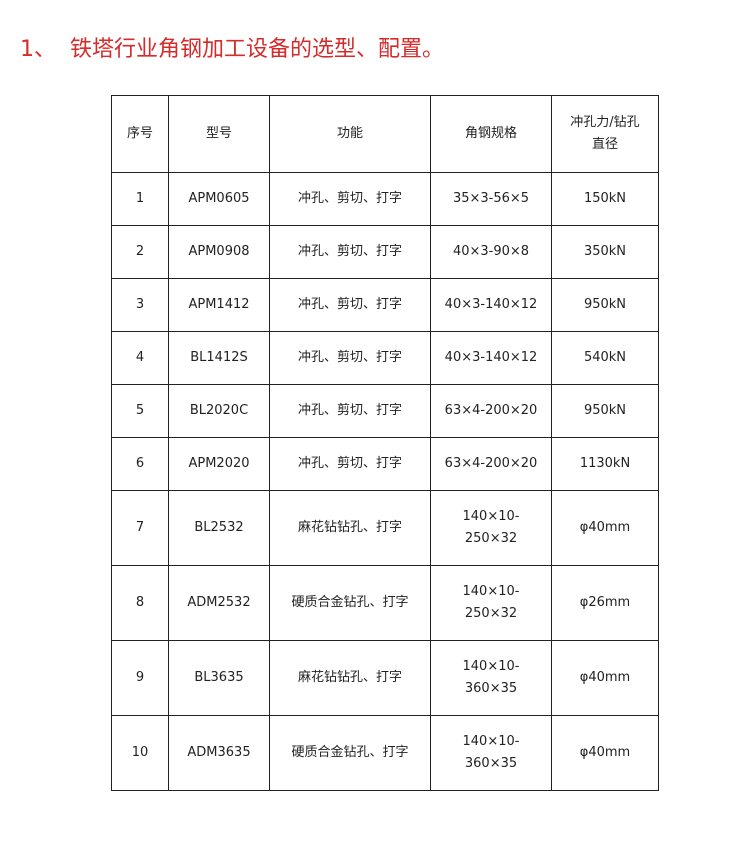  What do you see at coordinates (605, 358) in the screenshot?
I see `table-cell: 540kN` at bounding box center [605, 358].